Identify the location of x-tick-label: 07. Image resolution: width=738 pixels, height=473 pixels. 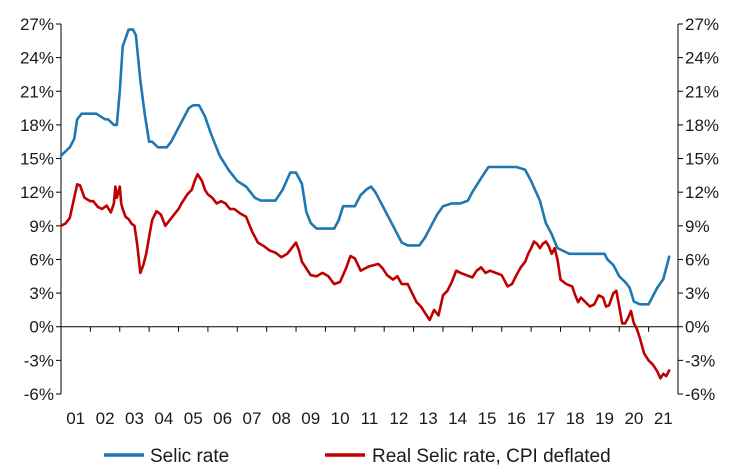
(252, 418).